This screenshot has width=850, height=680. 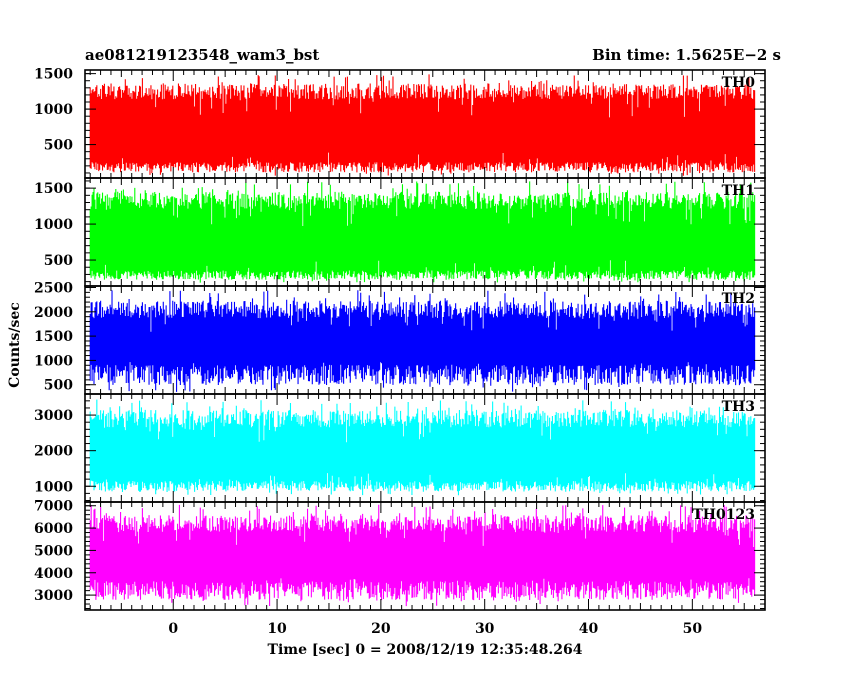 What do you see at coordinates (53, 289) in the screenshot?
I see `y-tick-label: 2500` at bounding box center [53, 289].